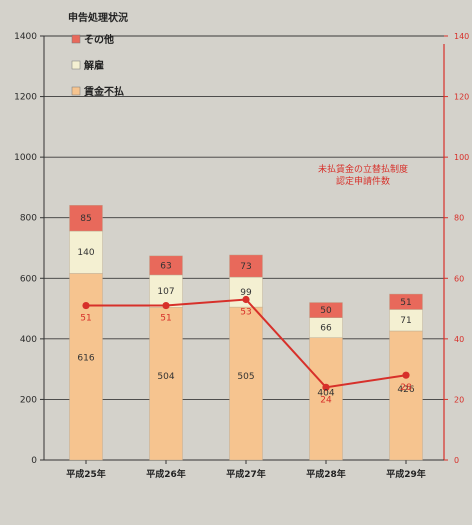  I want to click on bar-value-label: 107, so click(165, 292).